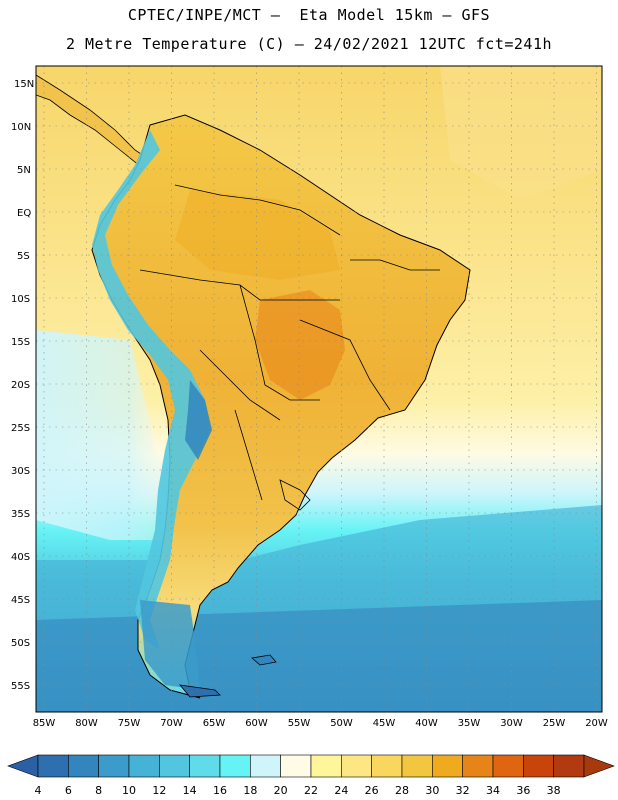 This screenshot has width=618, height=800. I want to click on colorbar-level-label: 24, so click(341, 790).